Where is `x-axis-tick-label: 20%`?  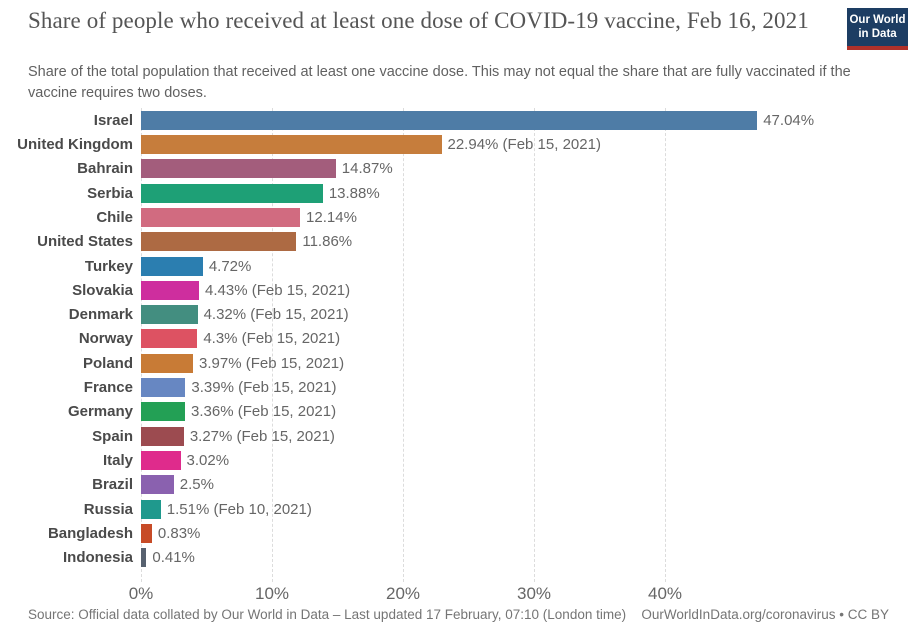 x-axis-tick-label: 20% is located at coordinates (403, 593).